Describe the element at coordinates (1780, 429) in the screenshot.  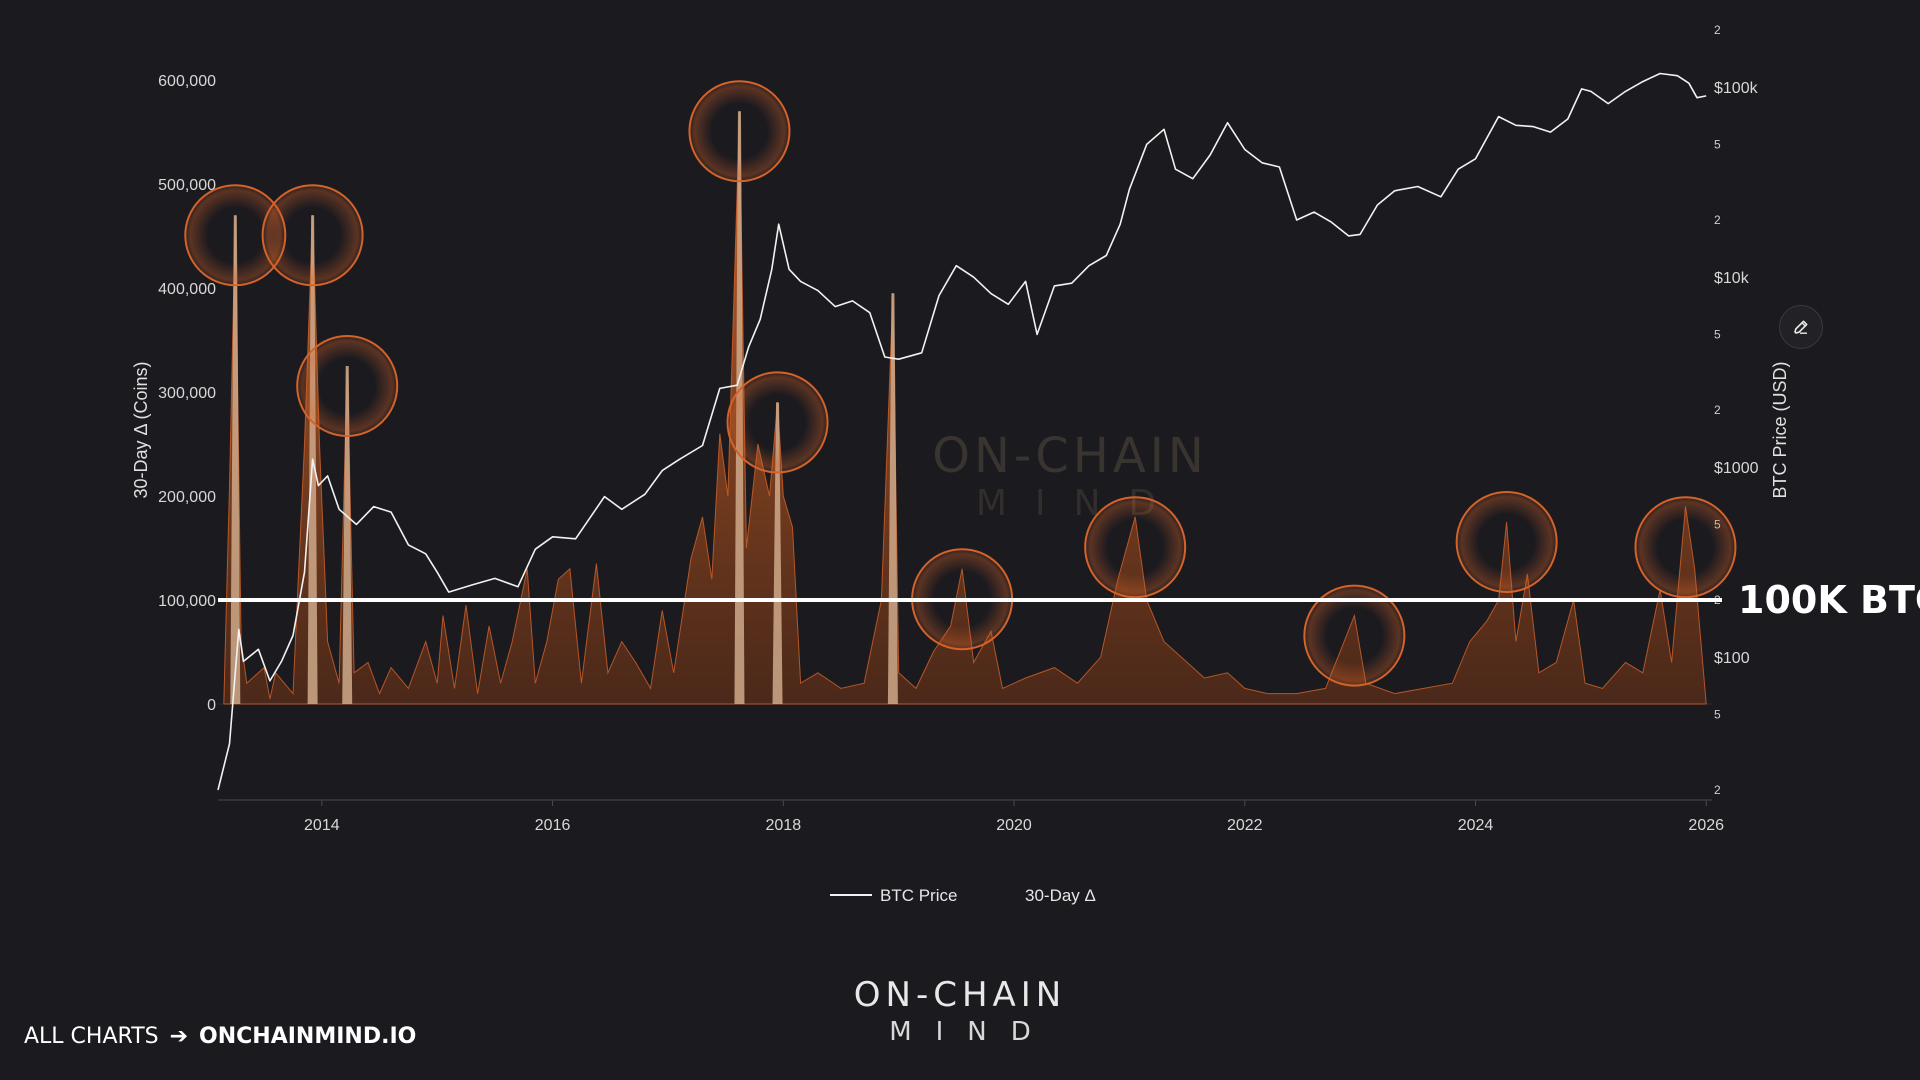
I see `y-right-axis-title: BTC Price (USD)` at that location.